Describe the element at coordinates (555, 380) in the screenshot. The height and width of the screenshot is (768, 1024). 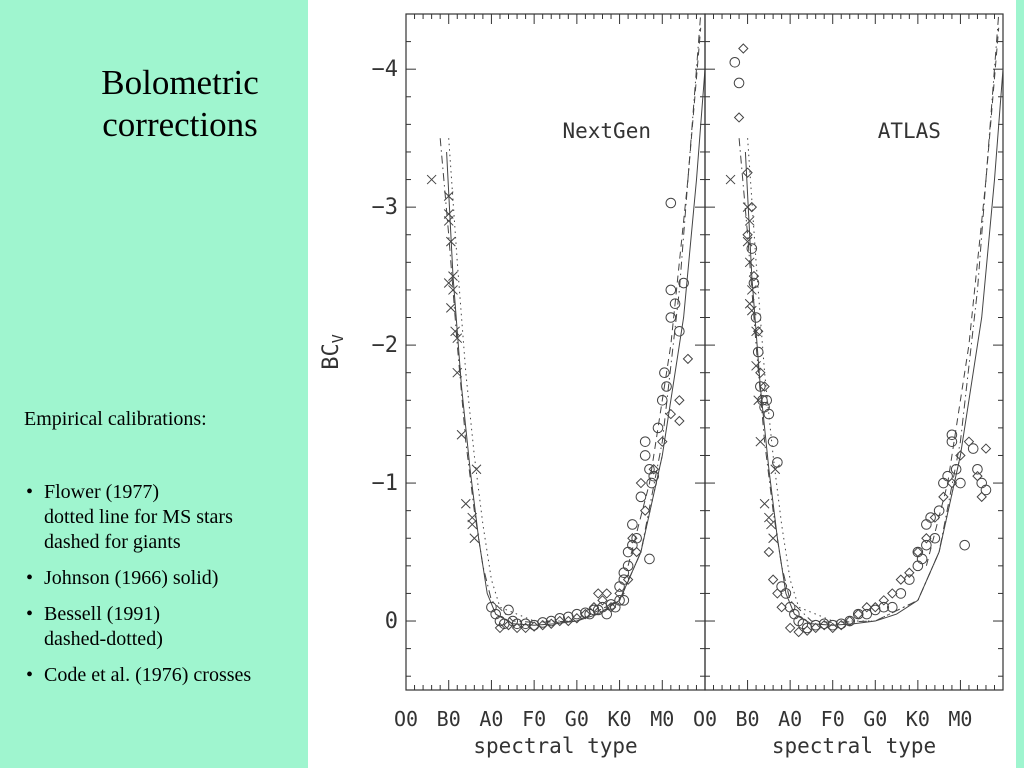
I see `curve-flower-dotted` at that location.